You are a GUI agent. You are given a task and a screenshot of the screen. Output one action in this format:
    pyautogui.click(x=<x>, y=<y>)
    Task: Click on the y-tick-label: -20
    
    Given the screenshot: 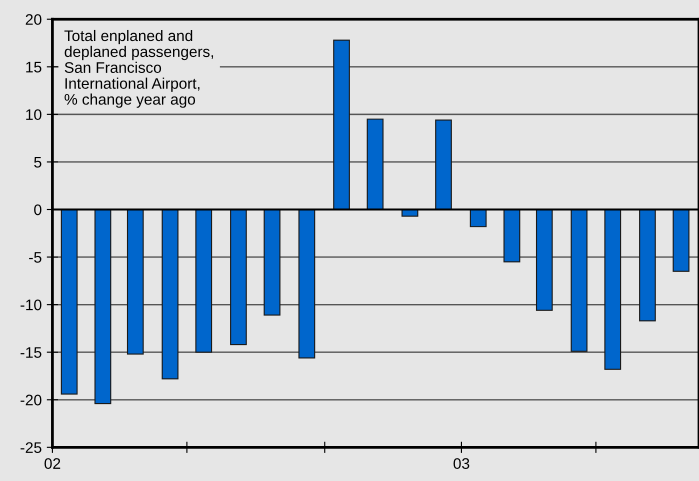 What is the action you would take?
    pyautogui.click(x=31, y=400)
    